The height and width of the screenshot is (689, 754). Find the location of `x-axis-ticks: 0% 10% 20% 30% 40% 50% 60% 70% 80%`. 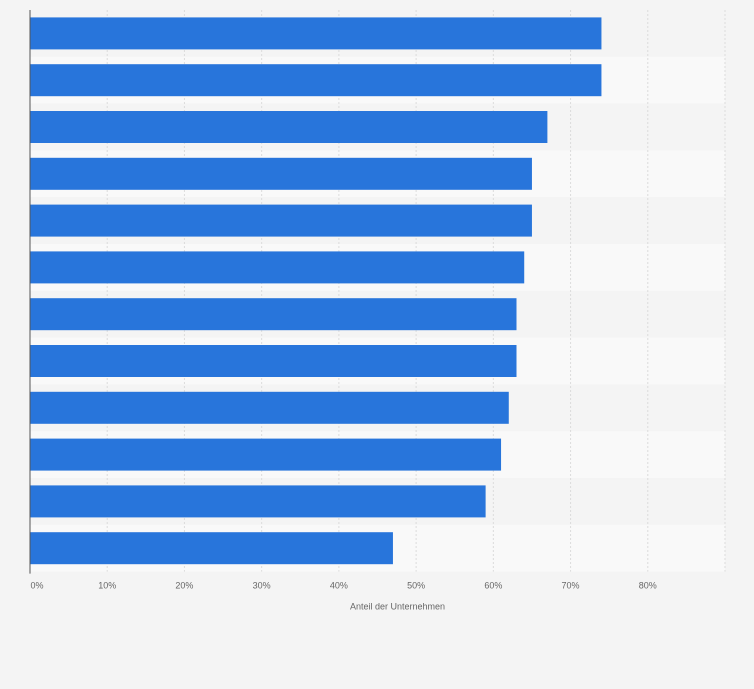

x-axis-ticks: 0% 10% 20% 30% 40% 50% 60% 70% 80% is located at coordinates (343, 586).